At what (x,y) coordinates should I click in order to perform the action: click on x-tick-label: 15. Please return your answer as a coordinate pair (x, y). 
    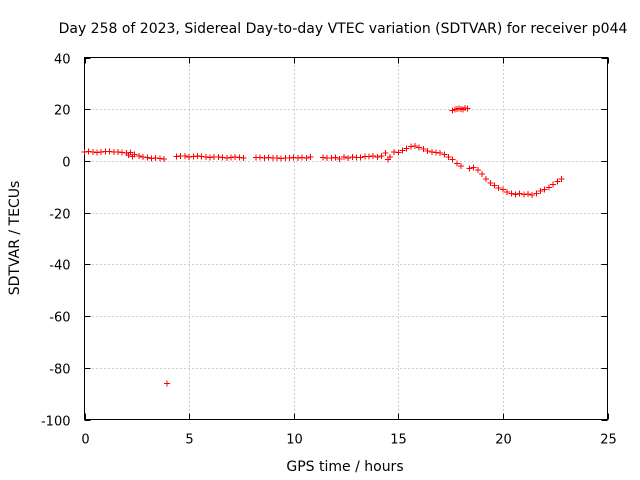
    Looking at the image, I should click on (398, 440).